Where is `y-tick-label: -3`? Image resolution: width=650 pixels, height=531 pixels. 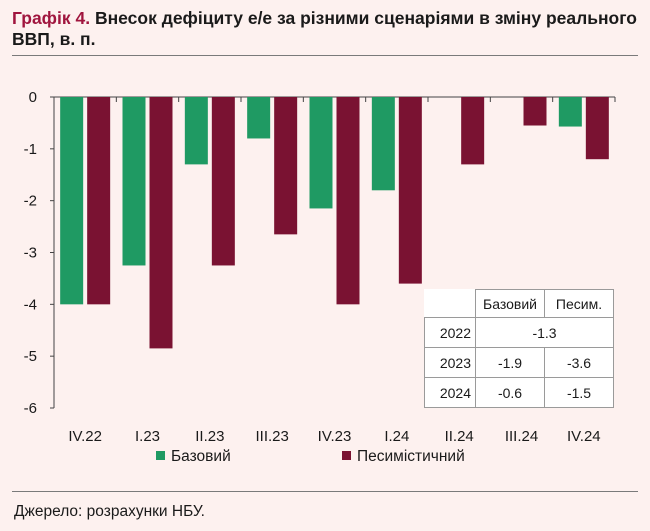
y-tick-label: -3 is located at coordinates (30, 253).